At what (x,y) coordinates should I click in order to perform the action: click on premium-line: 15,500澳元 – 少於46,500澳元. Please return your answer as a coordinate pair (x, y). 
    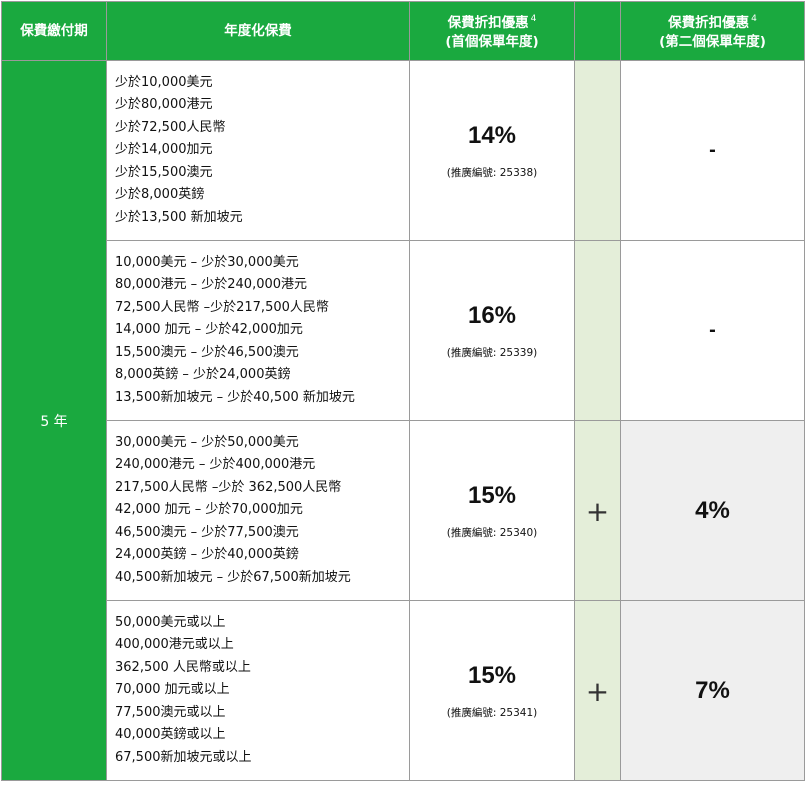
    Looking at the image, I should click on (207, 352).